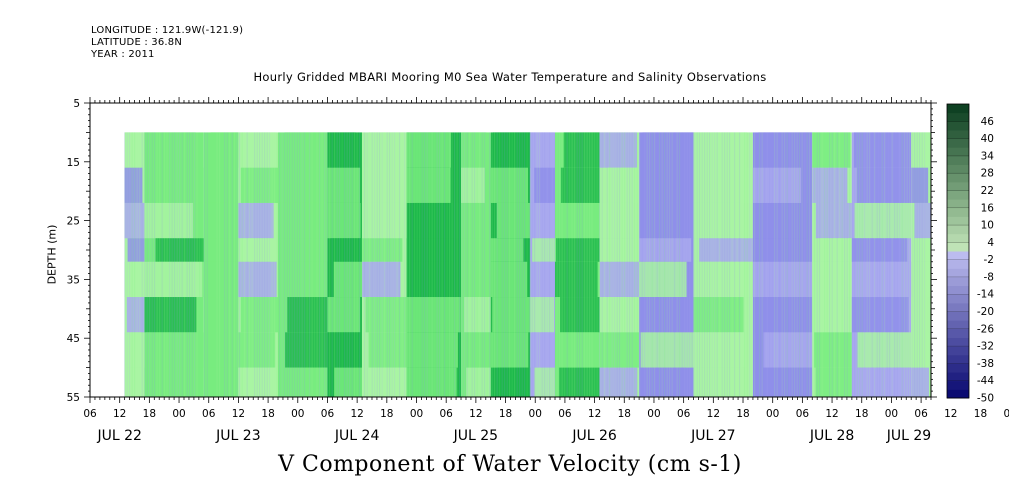 This screenshot has height=504, width=1009. What do you see at coordinates (712, 436) in the screenshot?
I see `x-date-label: JUL 27` at bounding box center [712, 436].